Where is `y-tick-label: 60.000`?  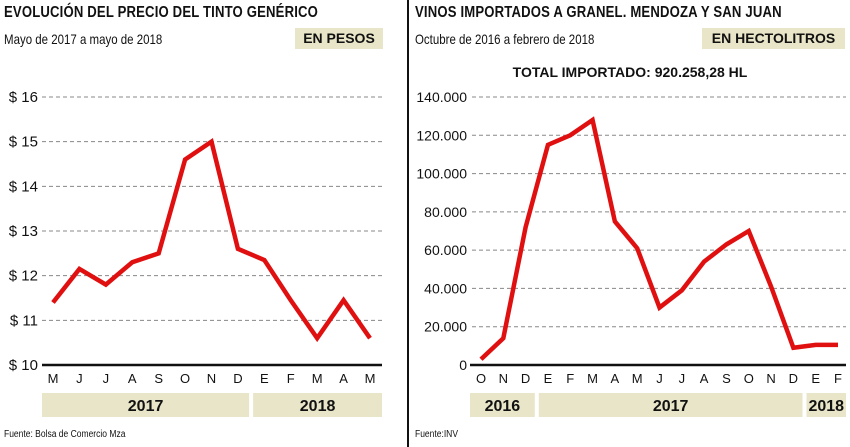
y-tick-label: 60.000 is located at coordinates (445, 250).